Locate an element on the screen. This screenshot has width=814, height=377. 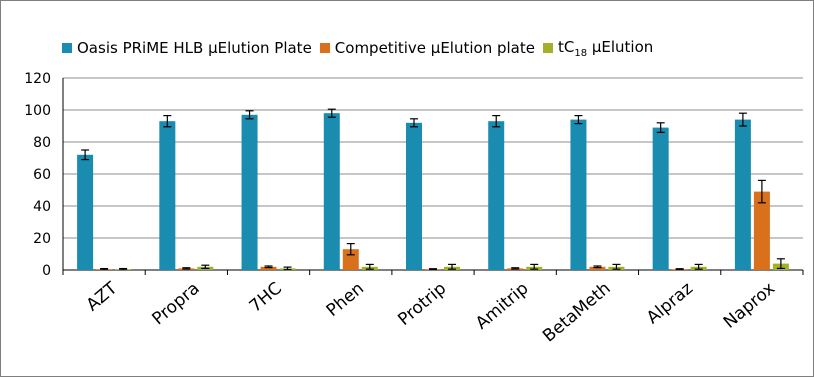
y-tick-label-20: 20 is located at coordinates (42, 239).